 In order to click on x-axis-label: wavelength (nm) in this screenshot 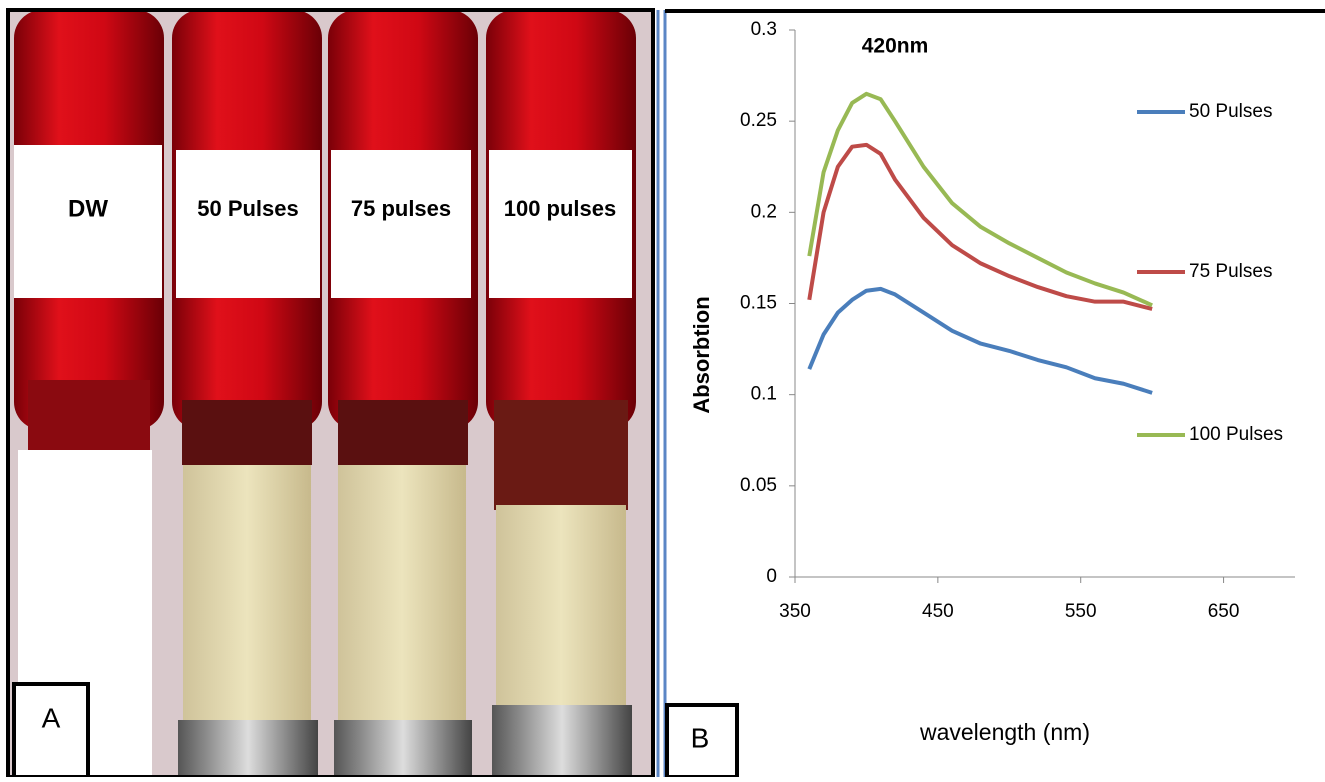, I will do `click(1004, 732)`.